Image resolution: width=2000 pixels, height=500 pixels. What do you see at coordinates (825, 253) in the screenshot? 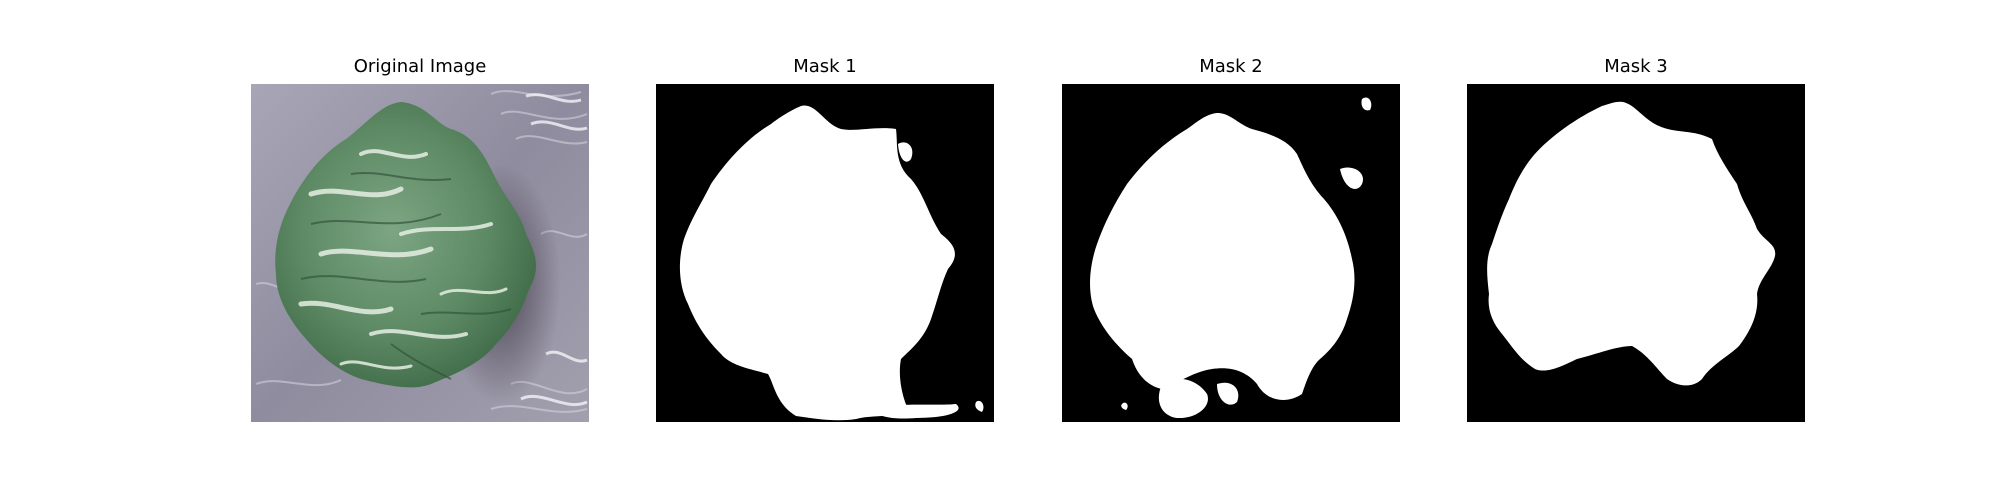
I see `mask-1-image` at bounding box center [825, 253].